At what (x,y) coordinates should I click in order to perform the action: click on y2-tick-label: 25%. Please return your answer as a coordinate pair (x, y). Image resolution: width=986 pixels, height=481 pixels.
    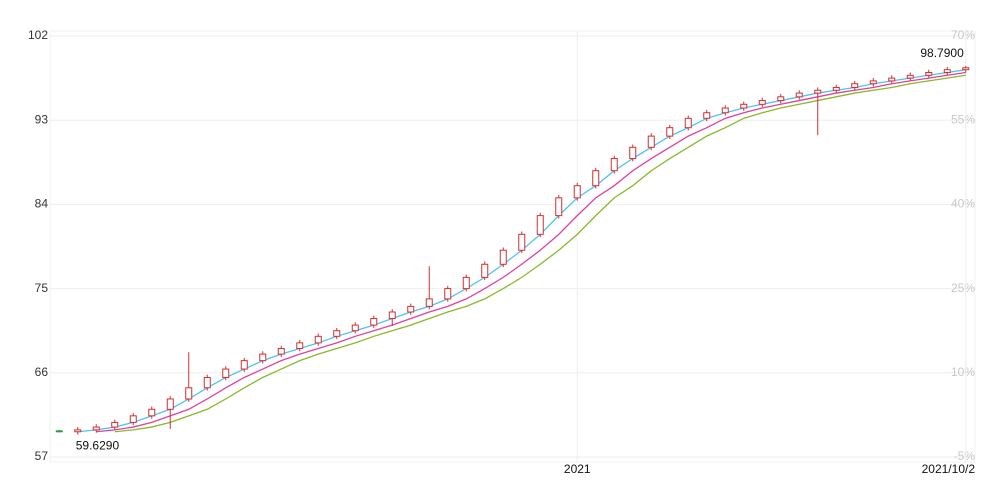
    Looking at the image, I should click on (963, 288).